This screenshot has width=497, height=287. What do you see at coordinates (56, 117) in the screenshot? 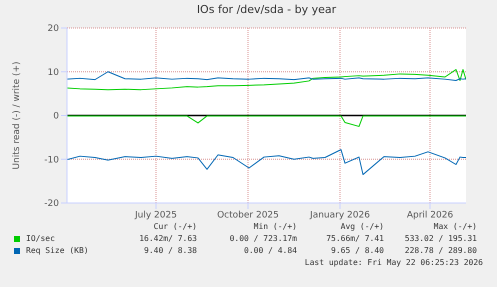
I see `y-tick-label: 0` at bounding box center [56, 117].